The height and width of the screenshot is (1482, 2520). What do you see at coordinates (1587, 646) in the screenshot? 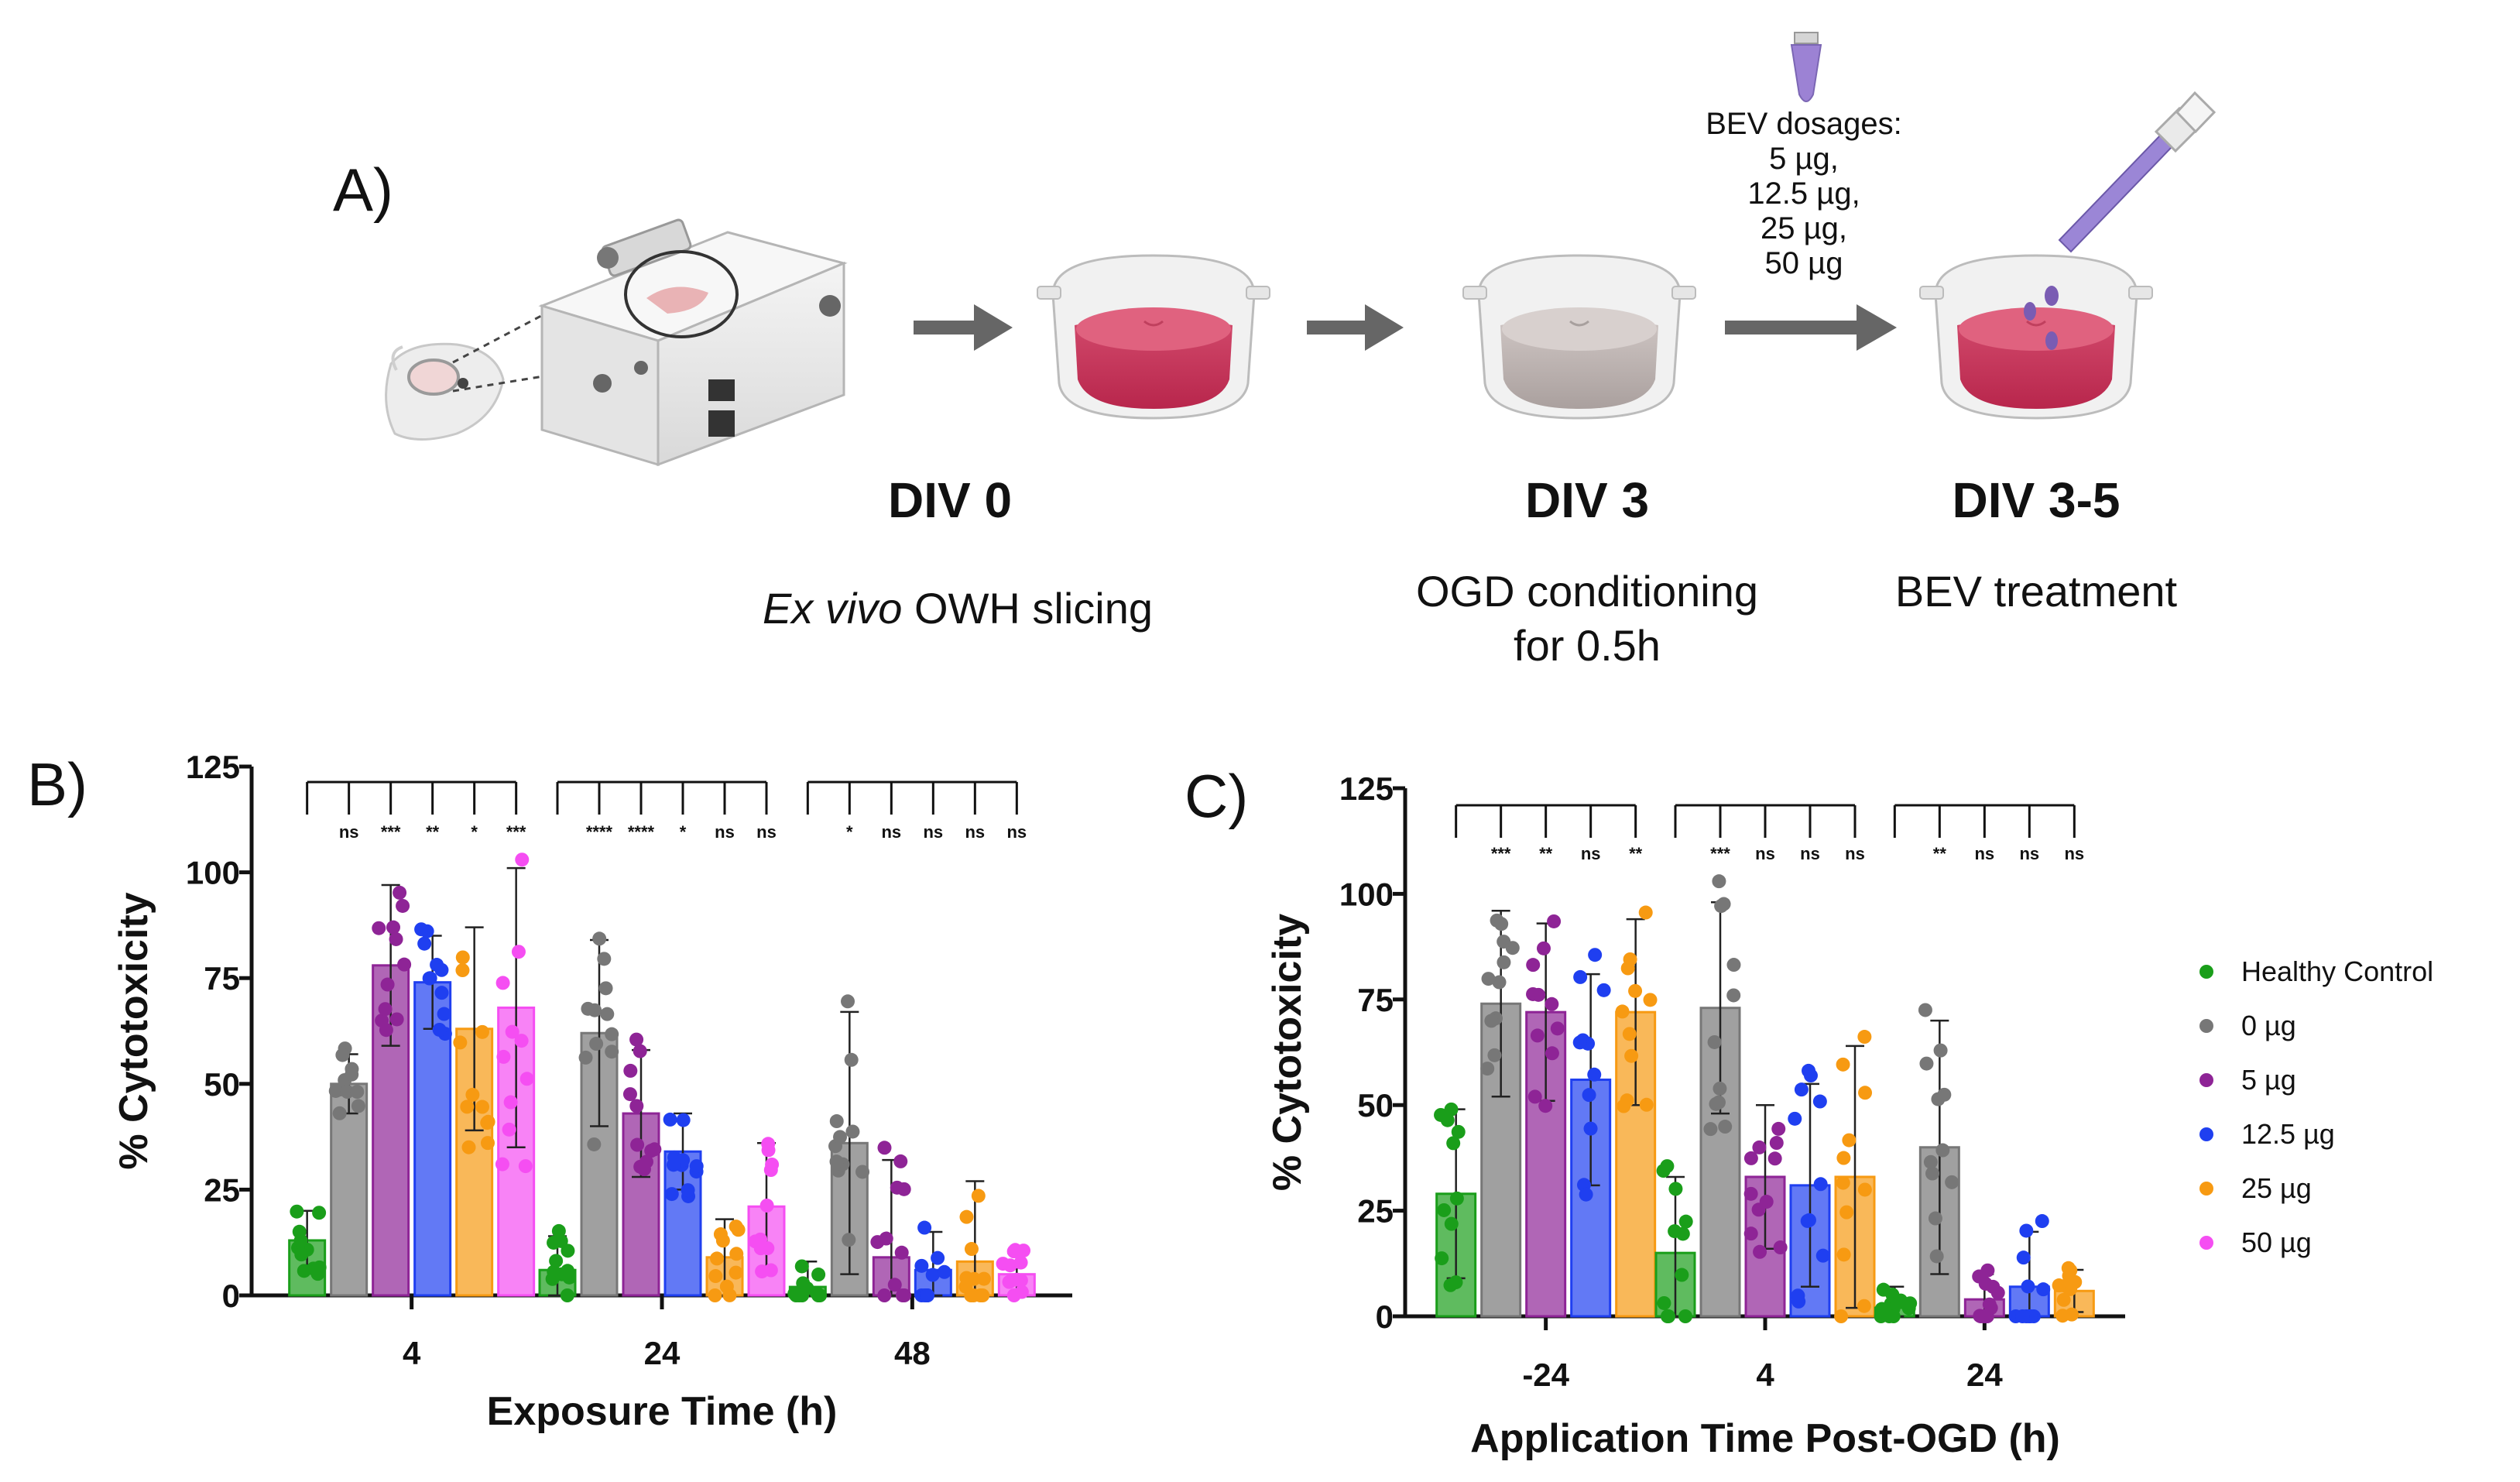
I see `stage-desc-div3-line2: for 0.5h` at bounding box center [1587, 646].